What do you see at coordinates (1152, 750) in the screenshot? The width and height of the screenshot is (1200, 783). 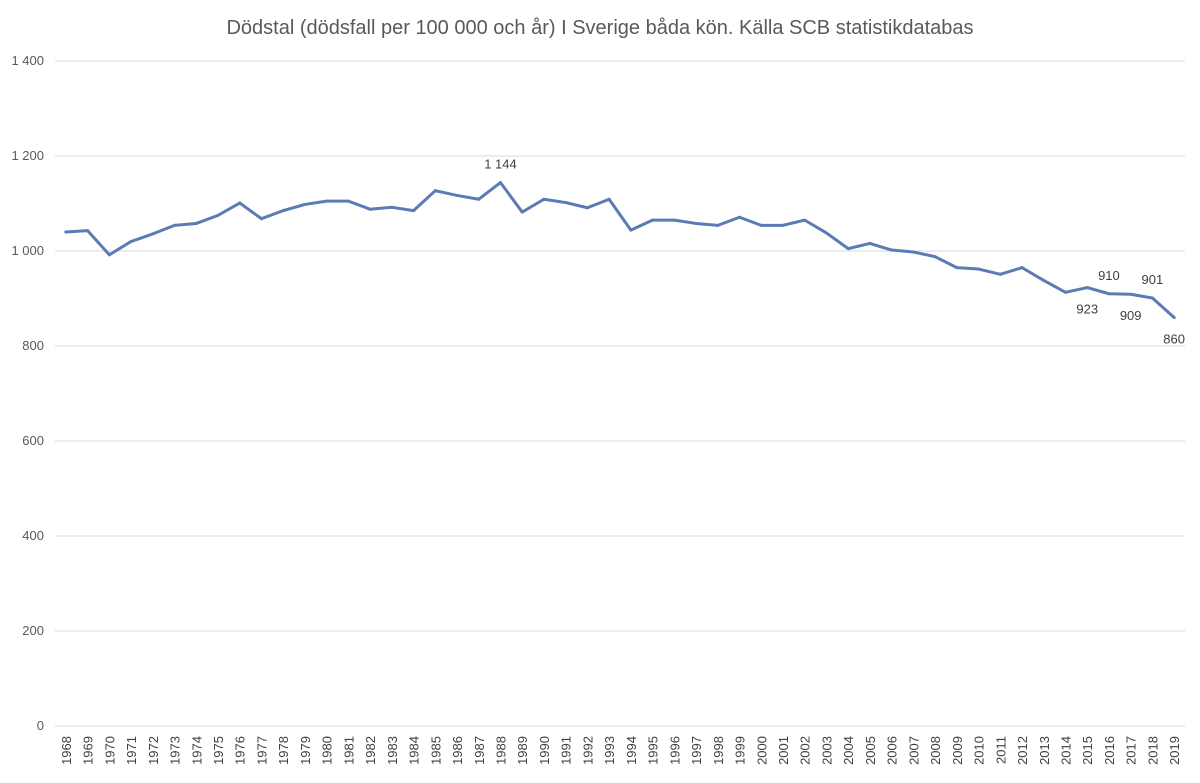 I see `x-tick-label: 2018` at bounding box center [1152, 750].